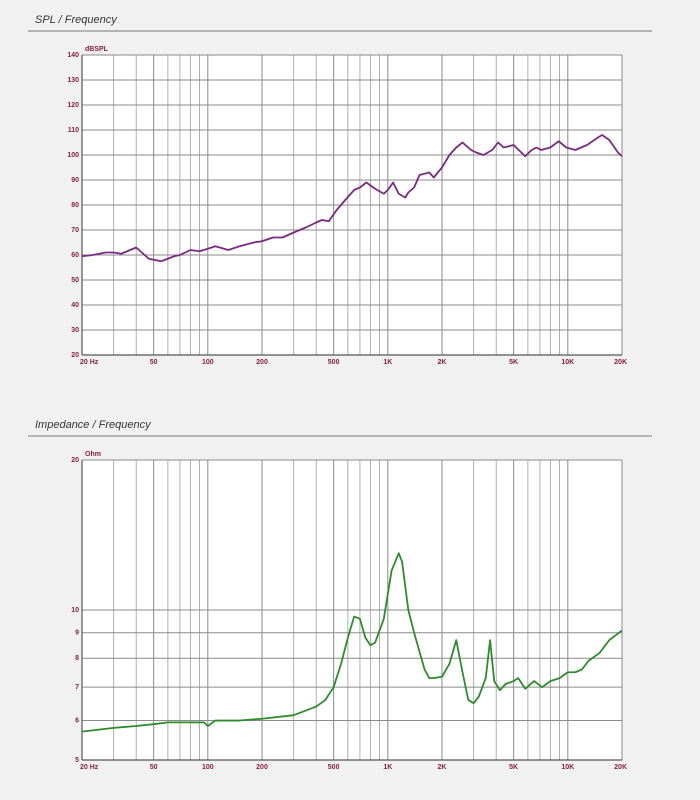 Image resolution: width=700 pixels, height=800 pixels. What do you see at coordinates (73, 155) in the screenshot?
I see `y-tick-label: 100` at bounding box center [73, 155].